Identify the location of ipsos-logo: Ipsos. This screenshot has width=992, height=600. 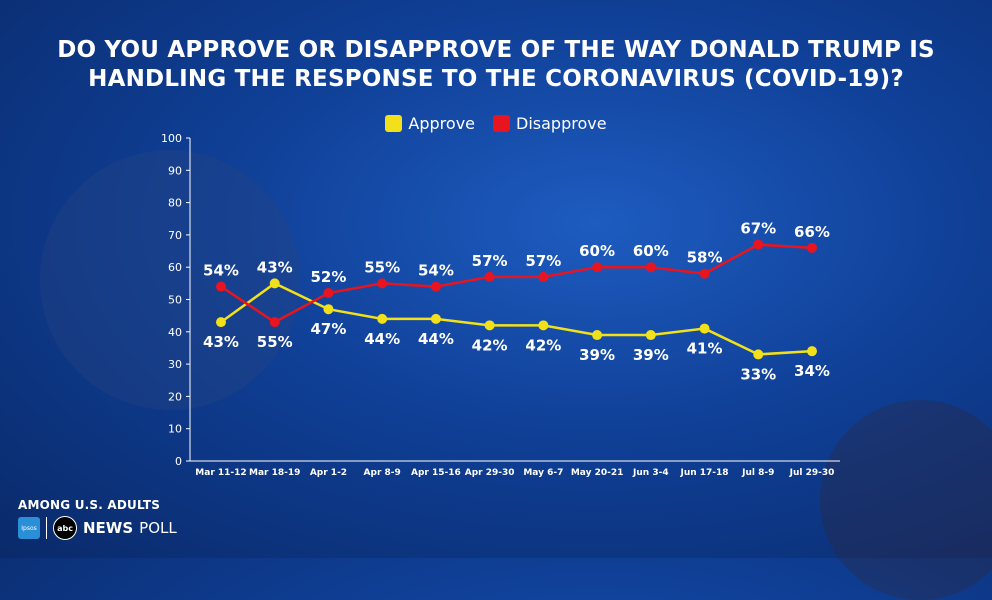
(29, 528).